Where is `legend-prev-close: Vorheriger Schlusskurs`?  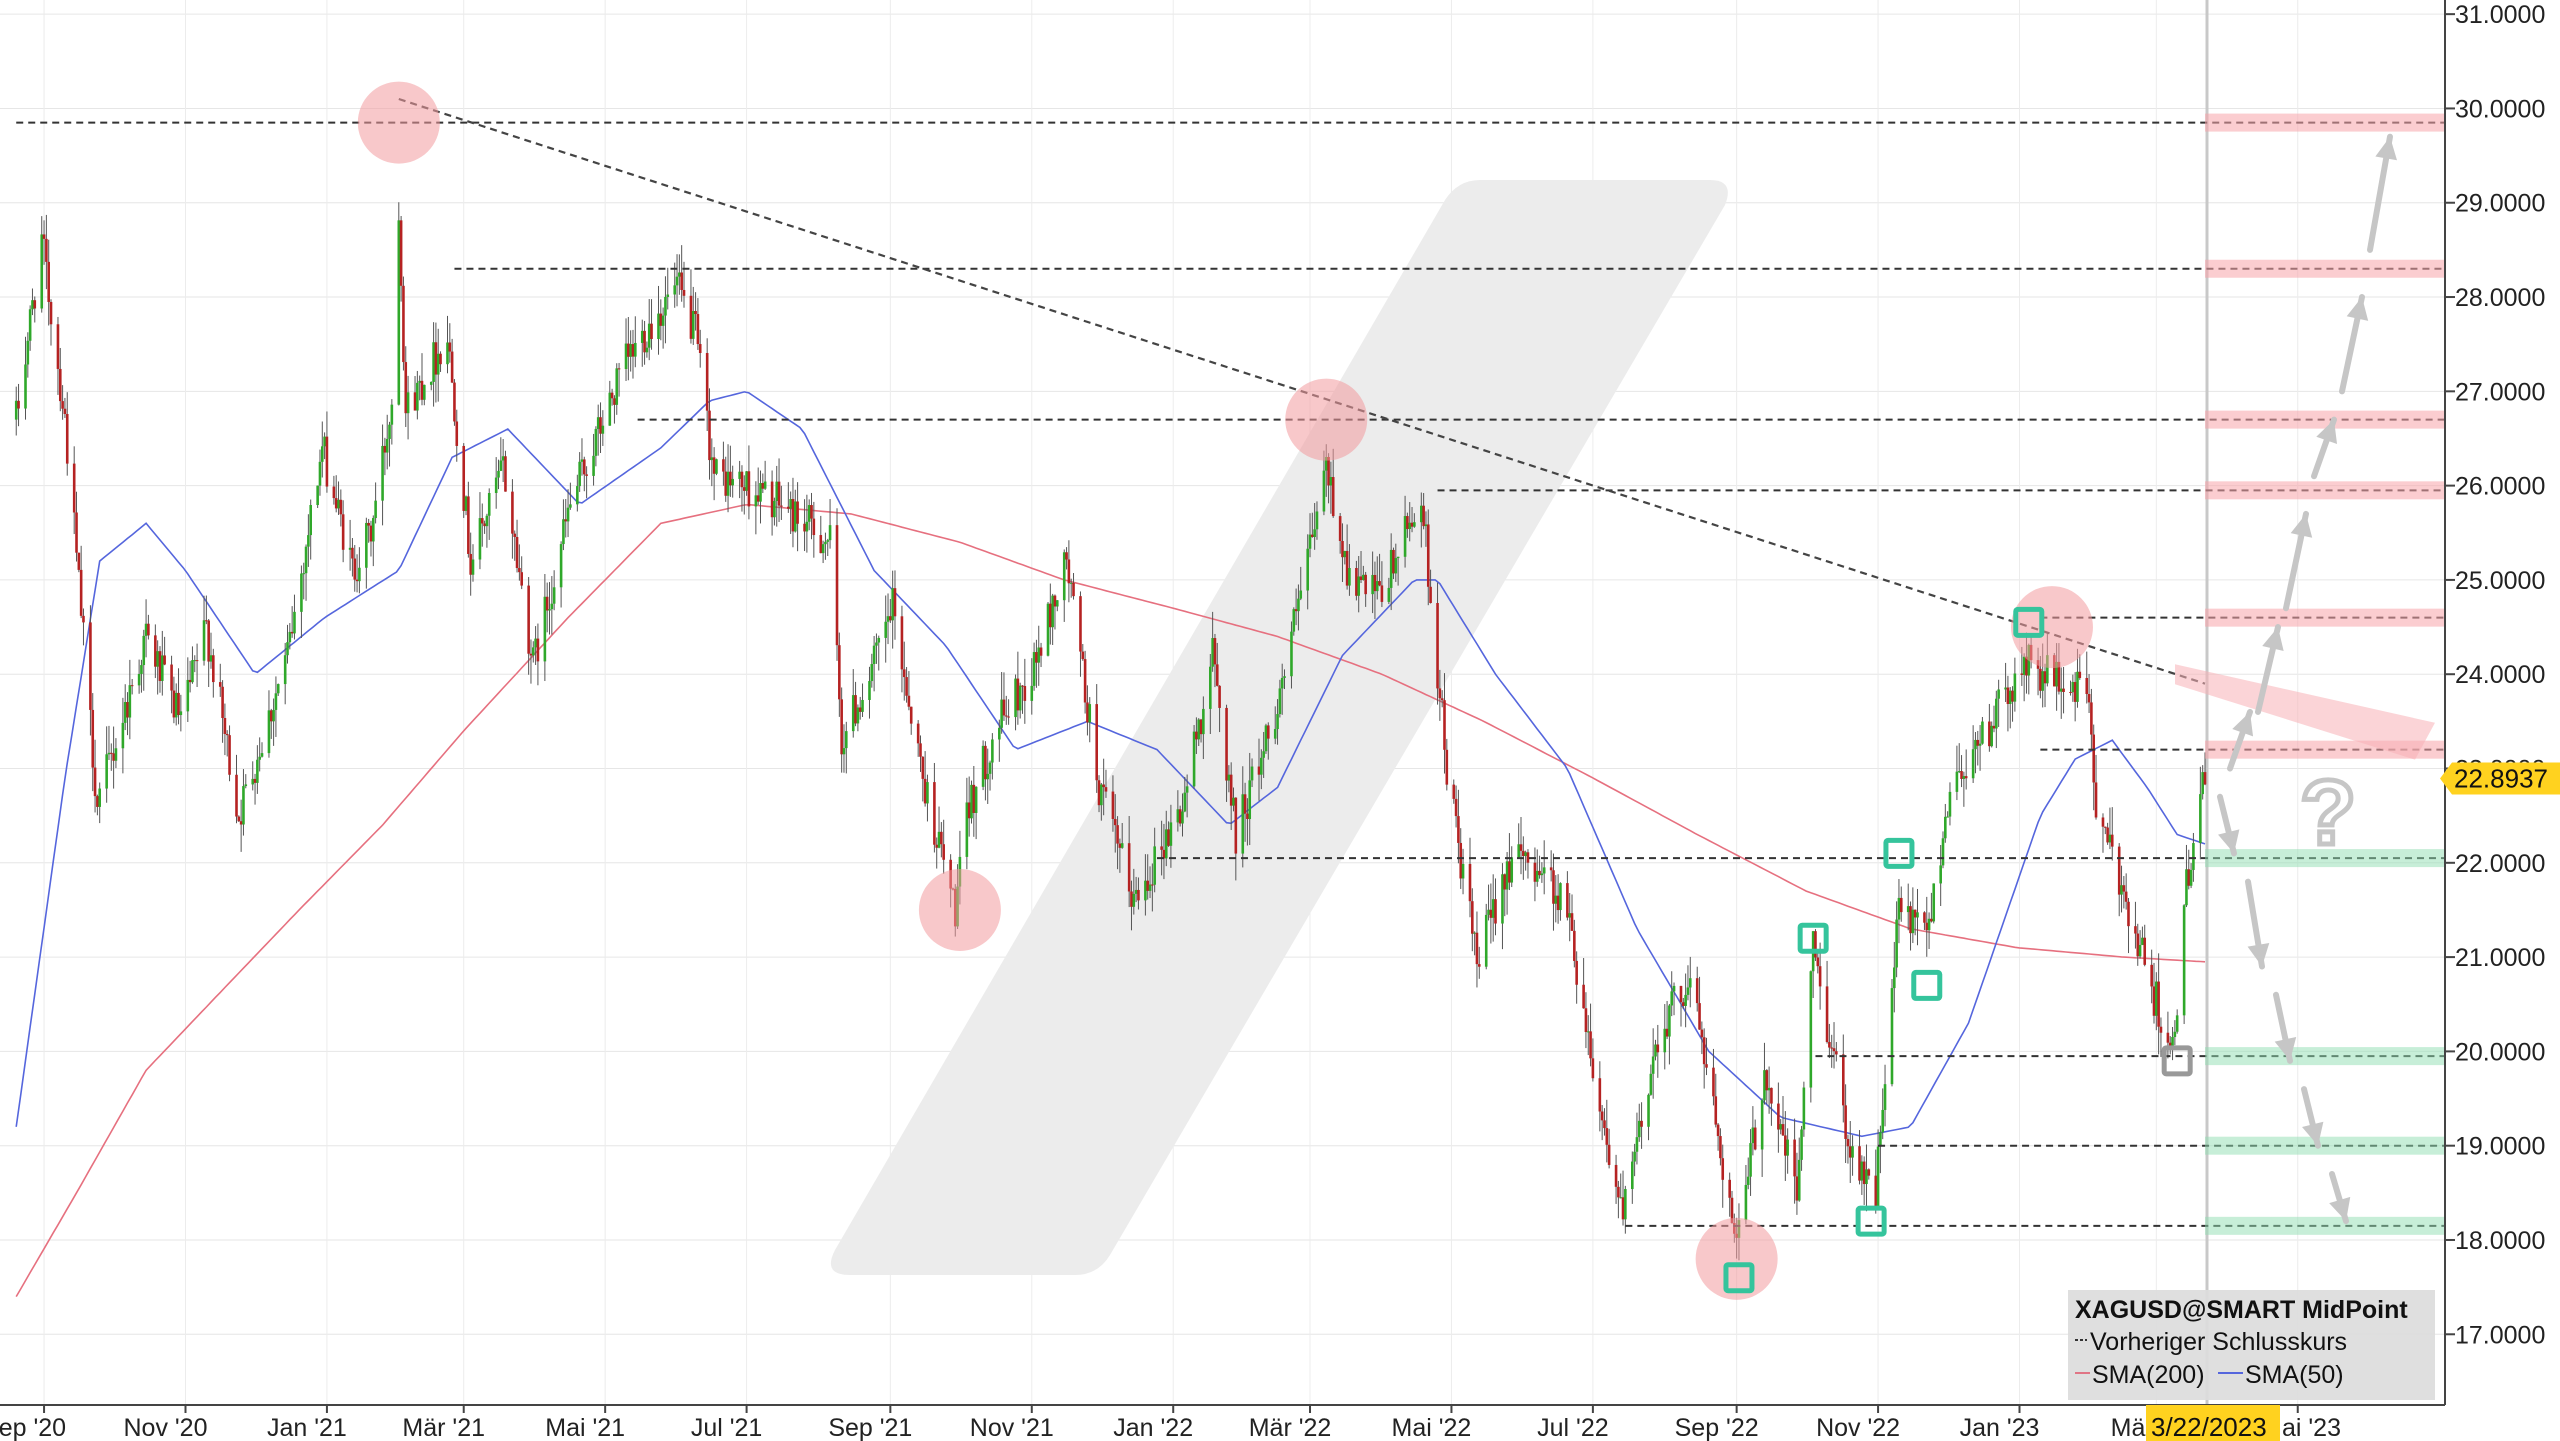 legend-prev-close: Vorheriger Schlusskurs is located at coordinates (2218, 1342).